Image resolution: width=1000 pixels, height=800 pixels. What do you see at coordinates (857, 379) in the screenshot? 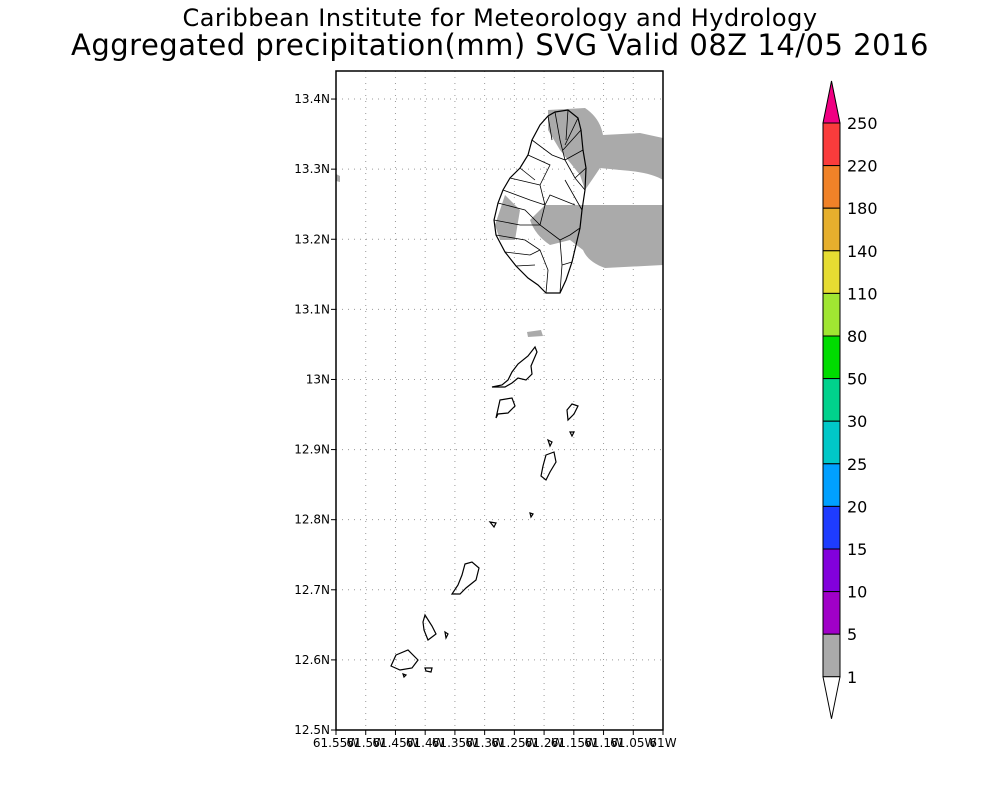
I see `colorbar-label: 50` at bounding box center [857, 379].